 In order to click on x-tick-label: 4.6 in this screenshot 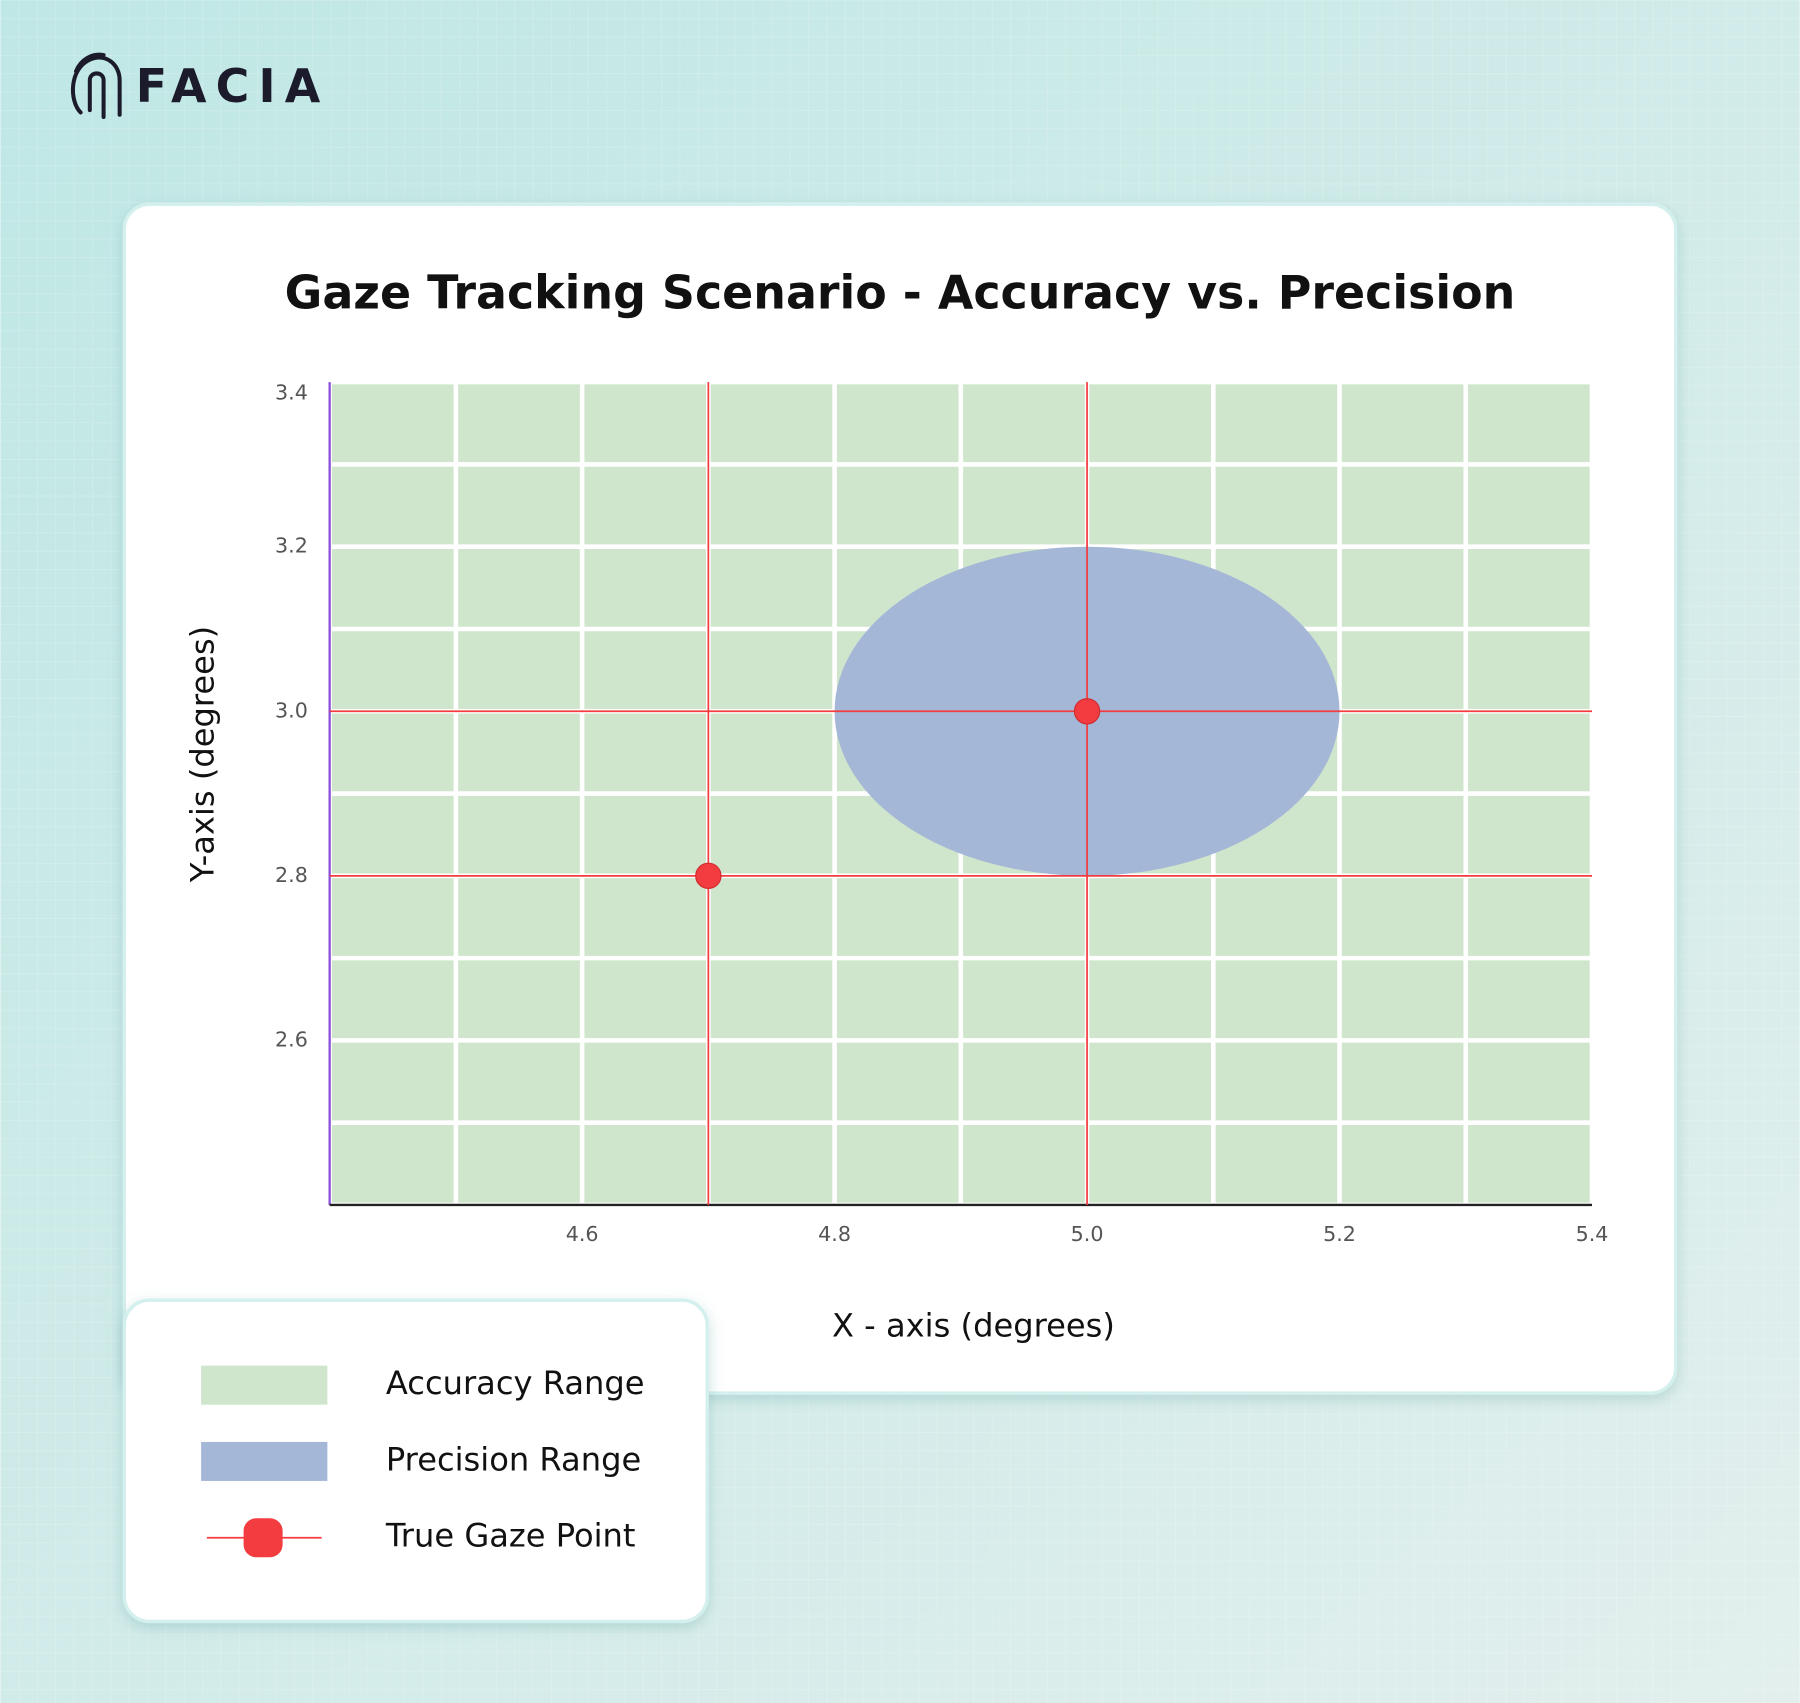, I will do `click(582, 1234)`.